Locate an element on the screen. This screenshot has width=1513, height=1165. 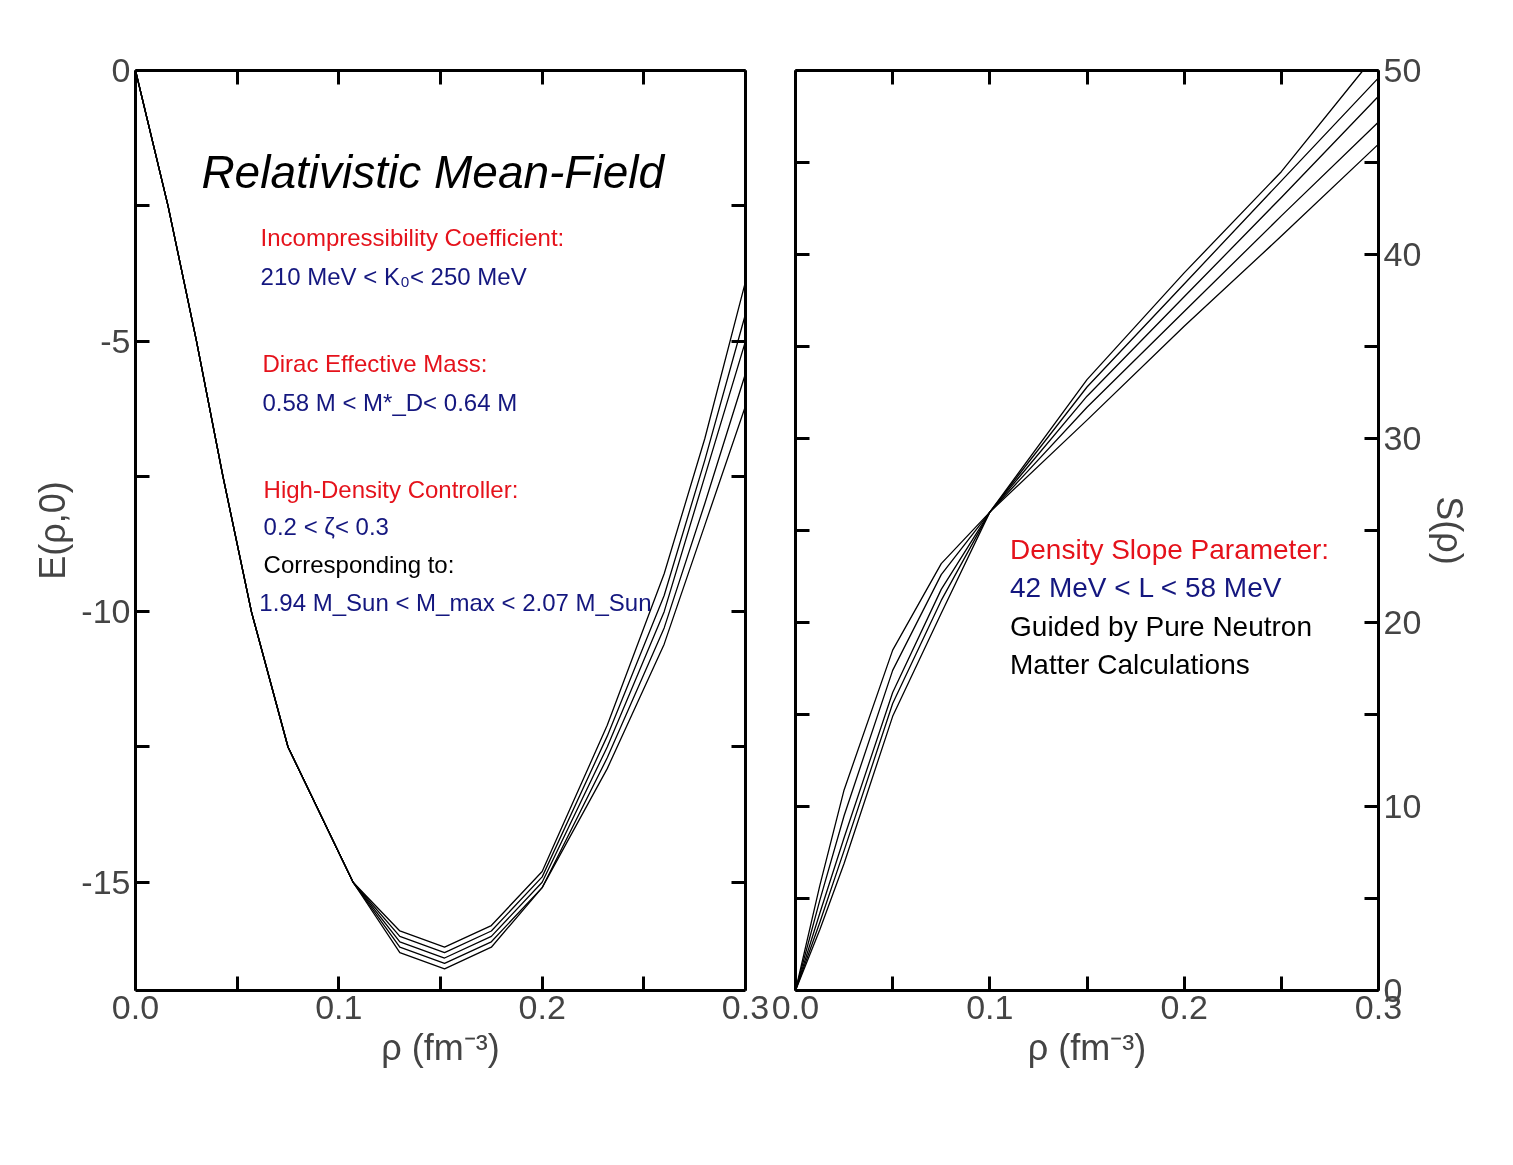
annotation: Guided by Pure Neutron is located at coordinates (1161, 626).